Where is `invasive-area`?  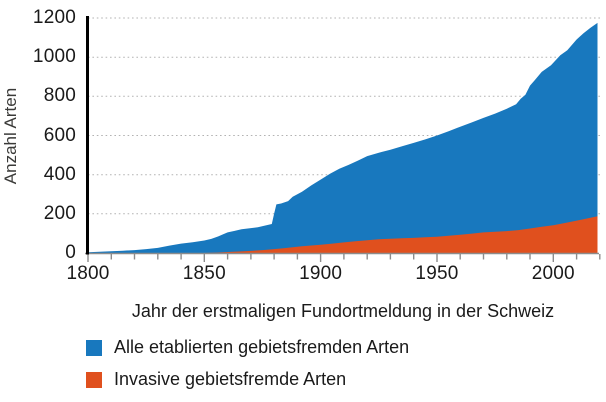
invasive-area is located at coordinates (343, 234).